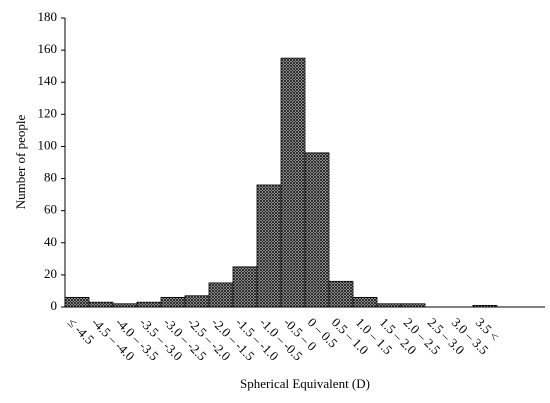 Image resolution: width=550 pixels, height=403 pixels. What do you see at coordinates (48, 144) in the screenshot?
I see `y-tick-label: 100` at bounding box center [48, 144].